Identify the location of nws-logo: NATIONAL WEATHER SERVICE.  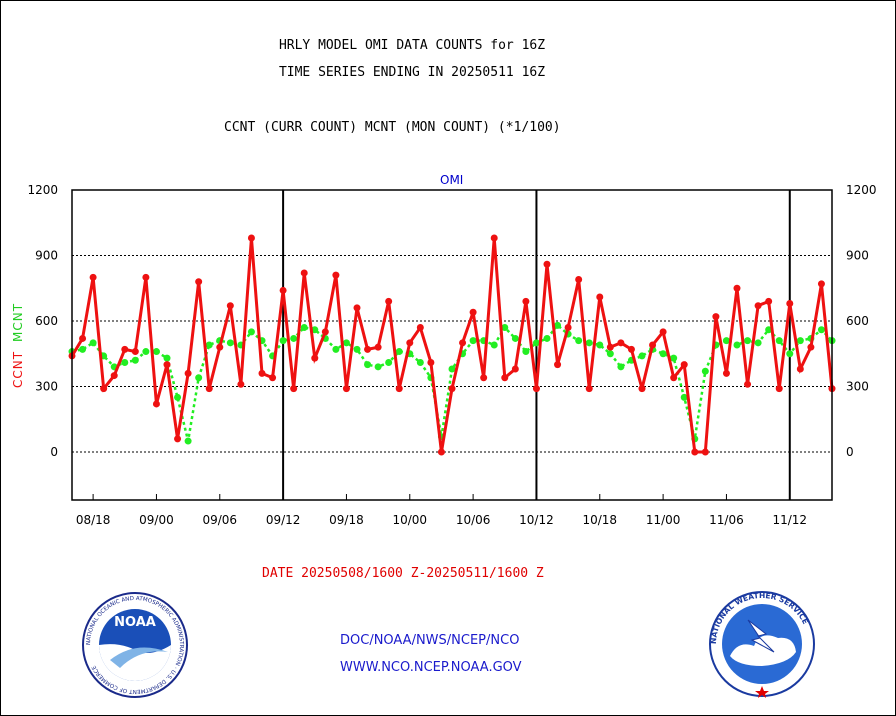
(762, 644).